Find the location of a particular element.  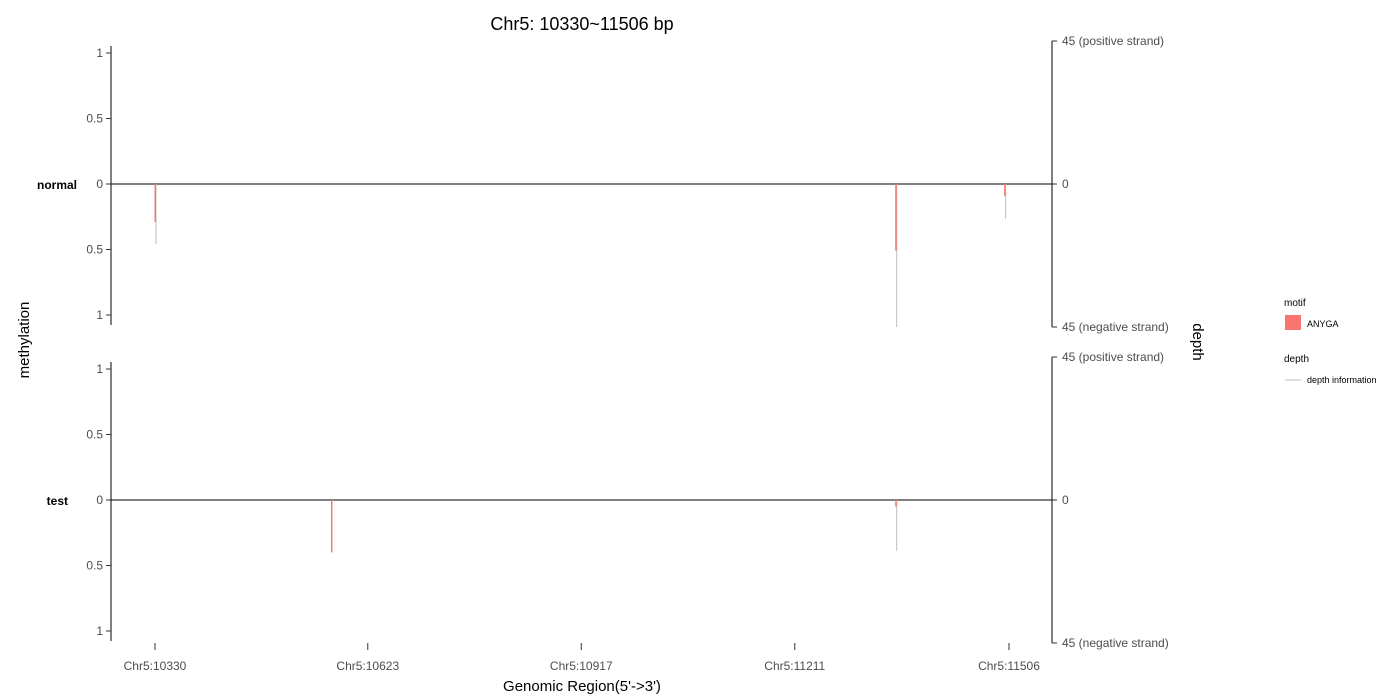

legend-motif-title: motif is located at coordinates (1295, 303).